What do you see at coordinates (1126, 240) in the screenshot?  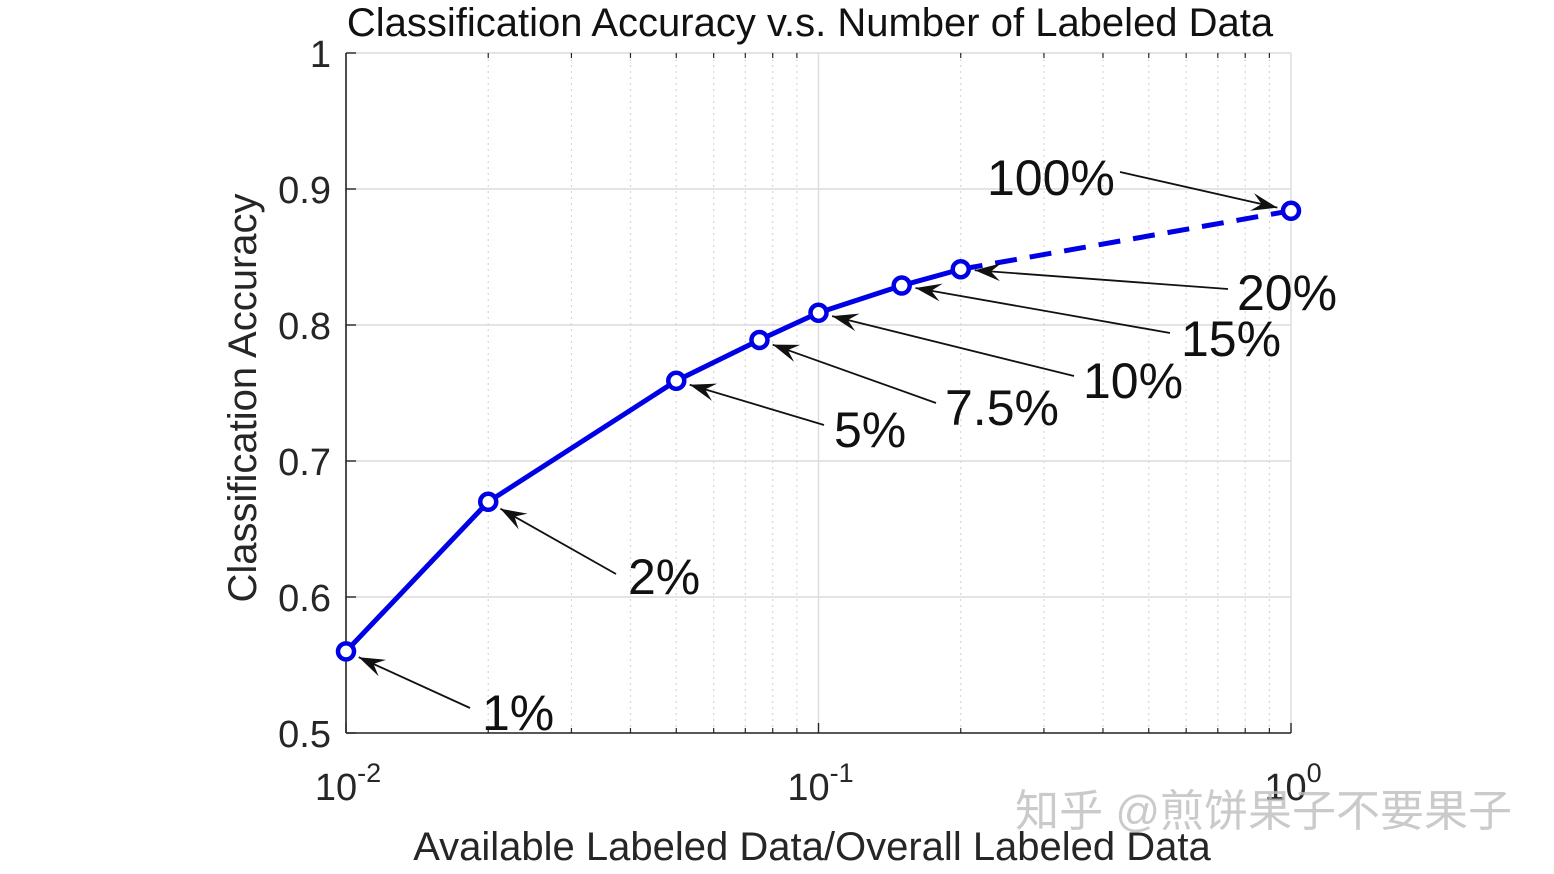 I see `series-line-dashed` at bounding box center [1126, 240].